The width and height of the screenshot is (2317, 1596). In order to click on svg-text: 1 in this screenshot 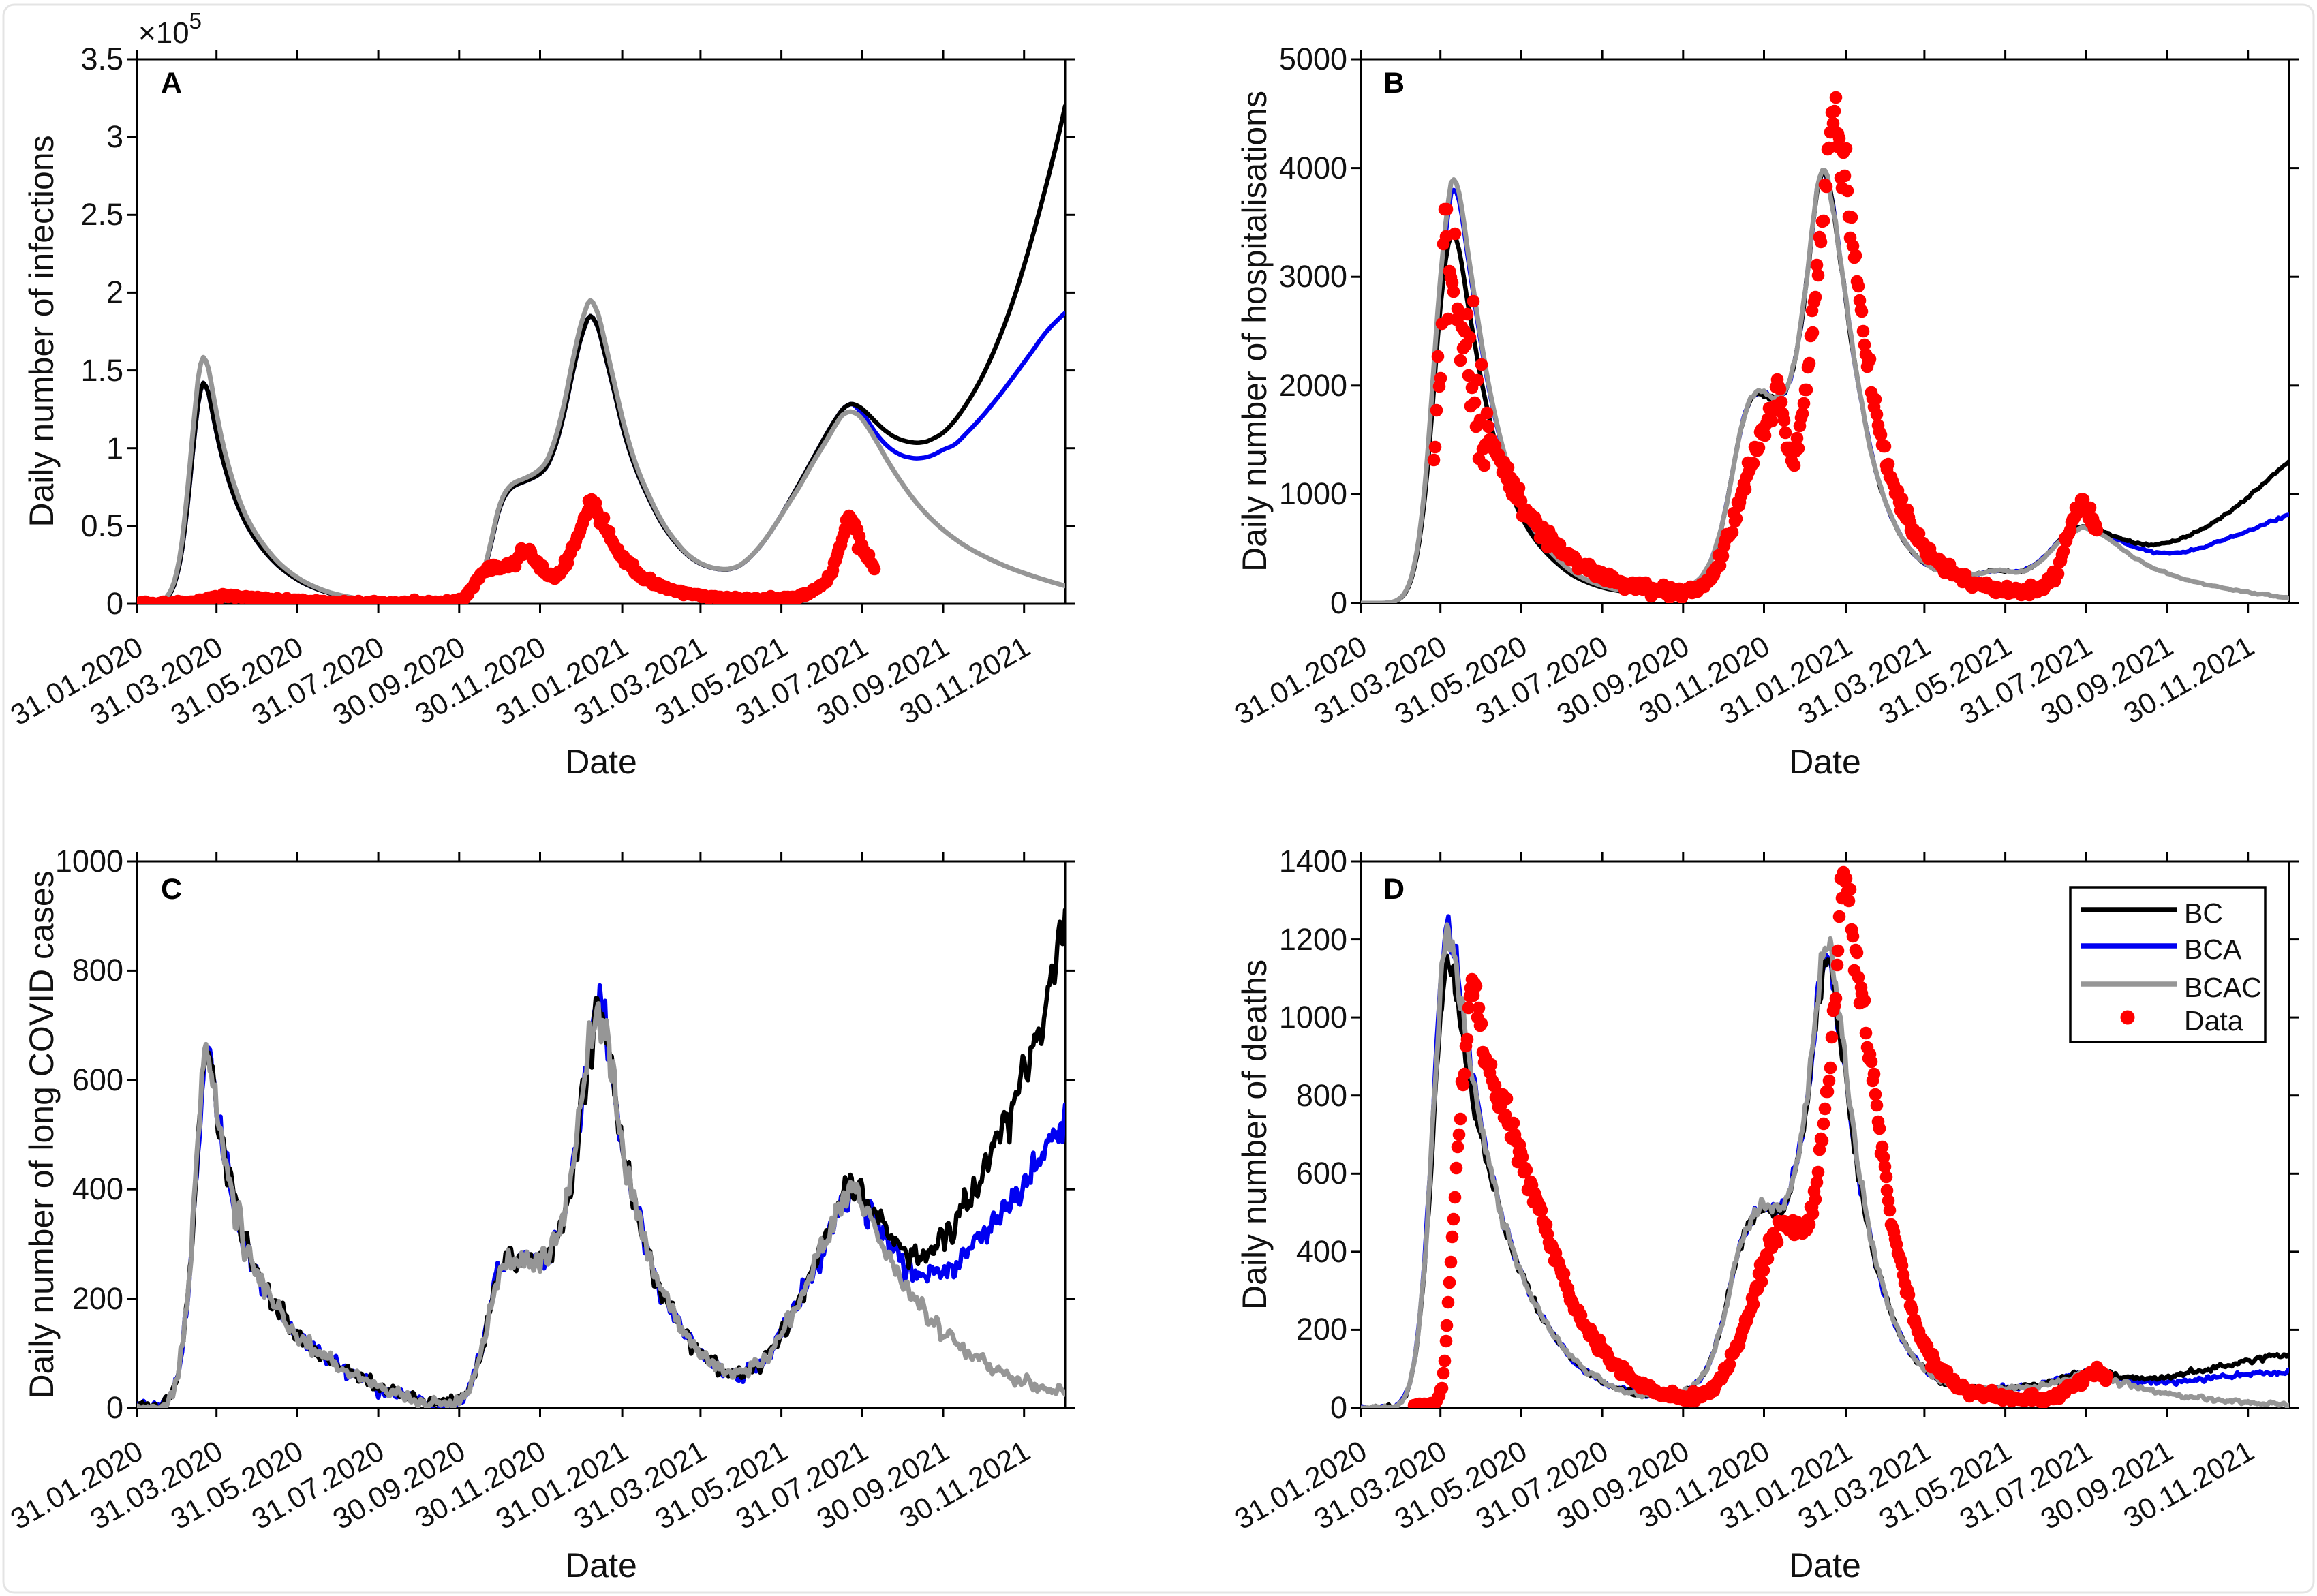, I will do `click(115, 448)`.